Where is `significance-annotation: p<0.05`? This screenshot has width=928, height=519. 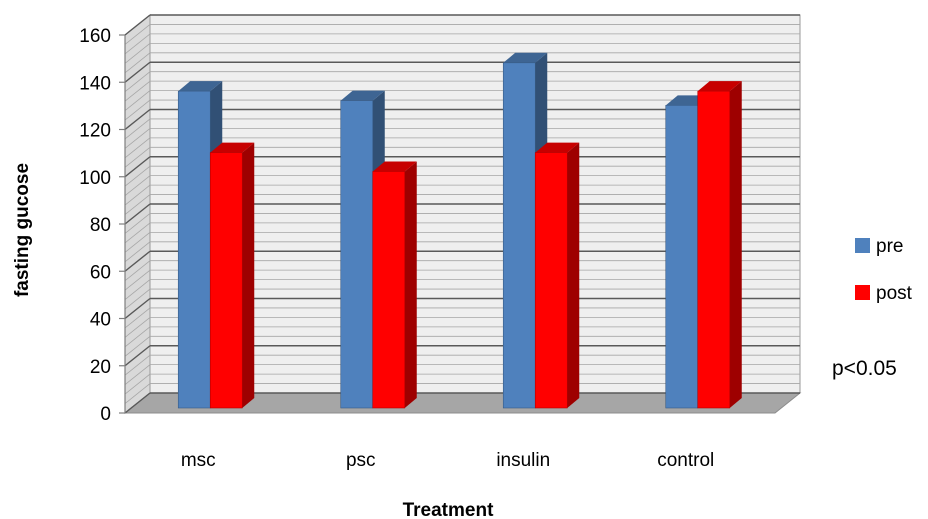 significance-annotation: p<0.05 is located at coordinates (864, 368).